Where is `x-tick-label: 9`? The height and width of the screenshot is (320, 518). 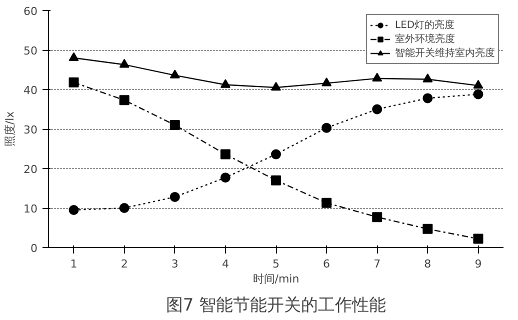 x-tick-label: 9 is located at coordinates (478, 264).